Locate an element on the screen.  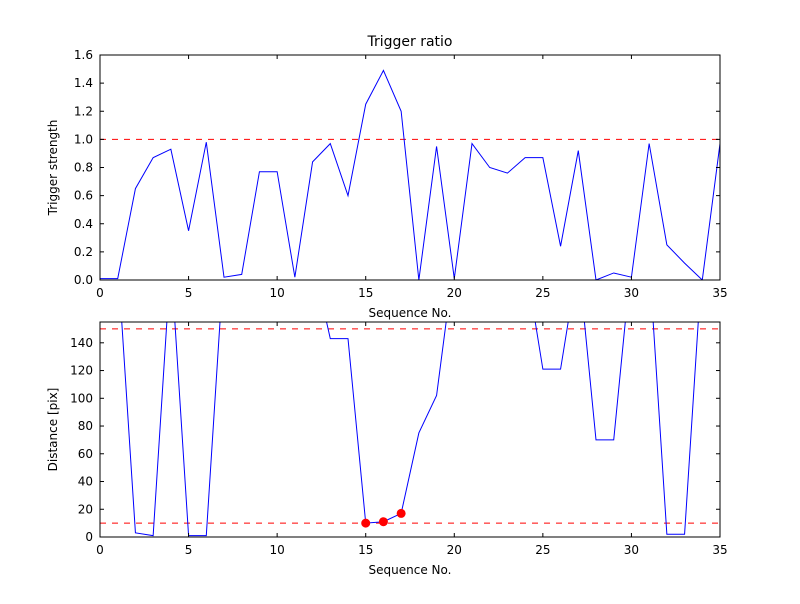
y-tick-label: 0 is located at coordinates (89, 537).